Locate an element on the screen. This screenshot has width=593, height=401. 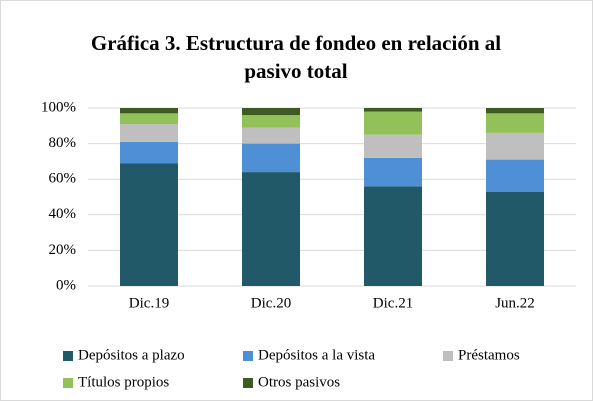
x-tick-label: Dic.21 is located at coordinates (393, 303).